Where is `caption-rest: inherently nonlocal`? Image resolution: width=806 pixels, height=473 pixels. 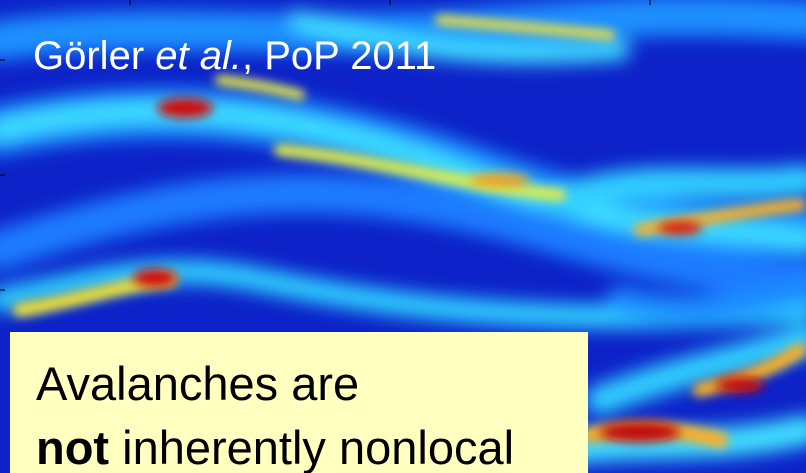 caption-rest: inherently nonlocal is located at coordinates (312, 447).